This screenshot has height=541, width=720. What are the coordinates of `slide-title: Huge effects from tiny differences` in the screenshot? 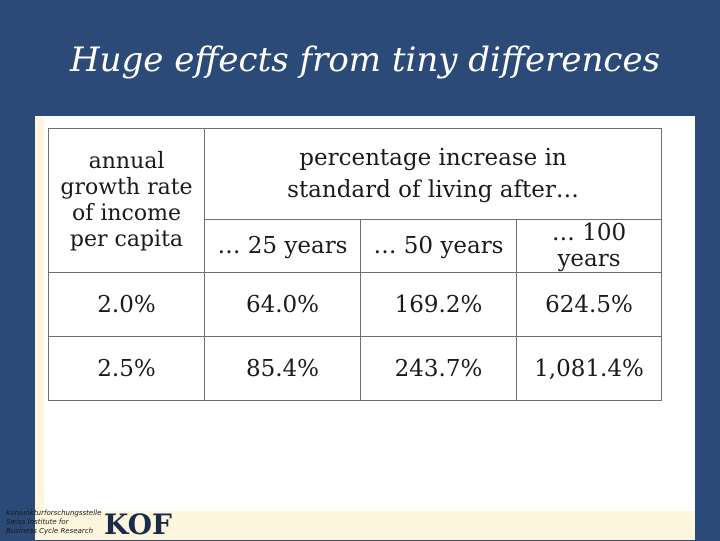 It's located at (365, 60).